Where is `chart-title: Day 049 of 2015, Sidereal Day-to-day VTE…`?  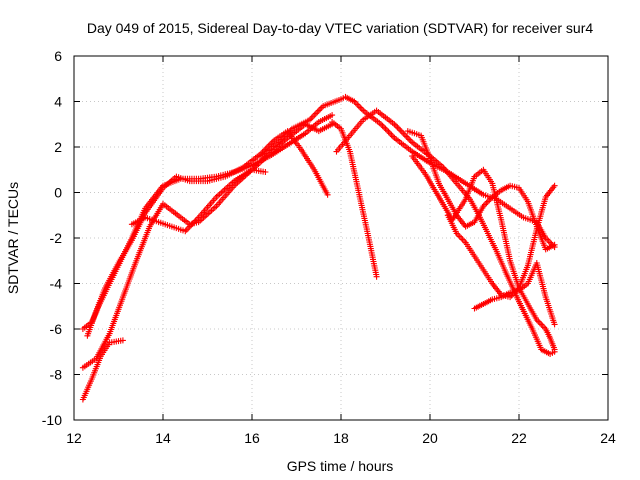 chart-title: Day 049 of 2015, Sidereal Day-to-day VTE… is located at coordinates (340, 28).